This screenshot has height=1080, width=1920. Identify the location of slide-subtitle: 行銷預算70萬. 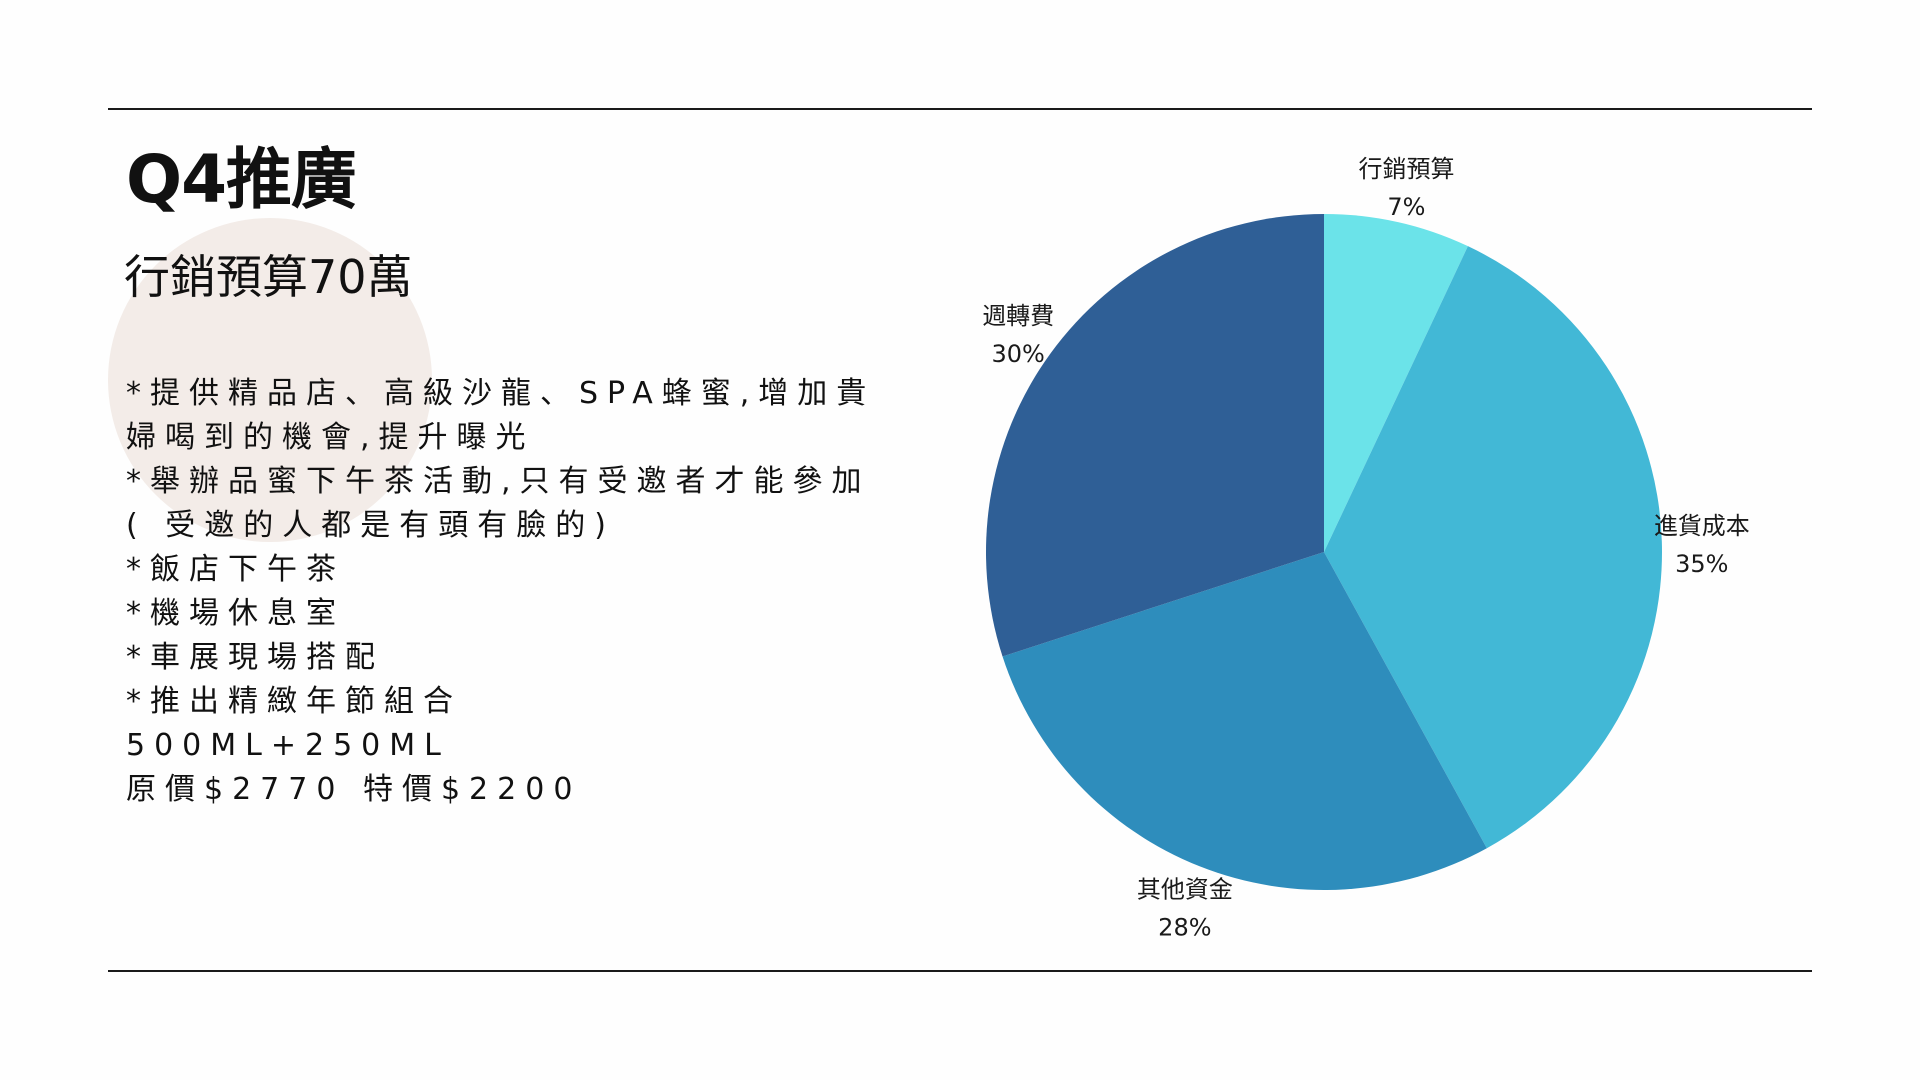
(268, 277).